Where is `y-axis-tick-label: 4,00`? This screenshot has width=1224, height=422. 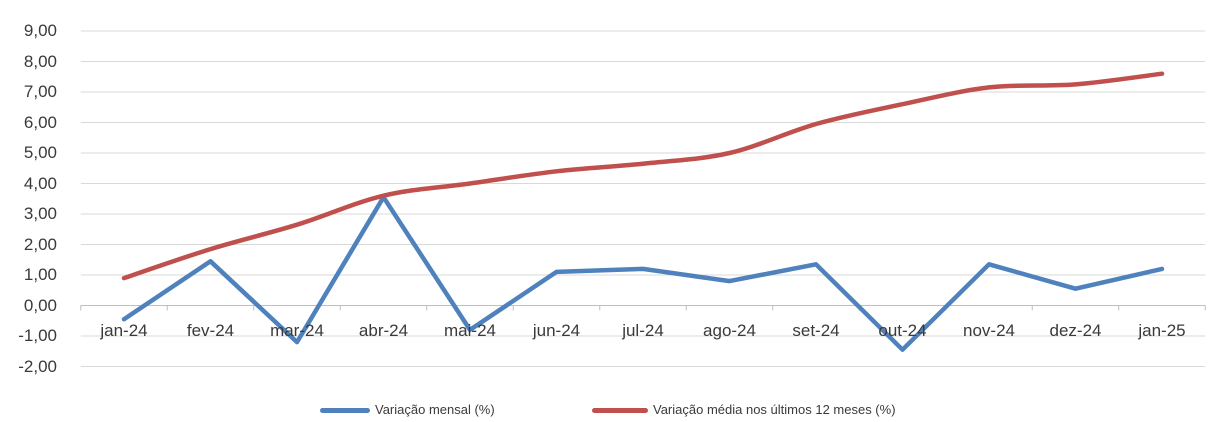
y-axis-tick-label: 4,00 is located at coordinates (40, 183).